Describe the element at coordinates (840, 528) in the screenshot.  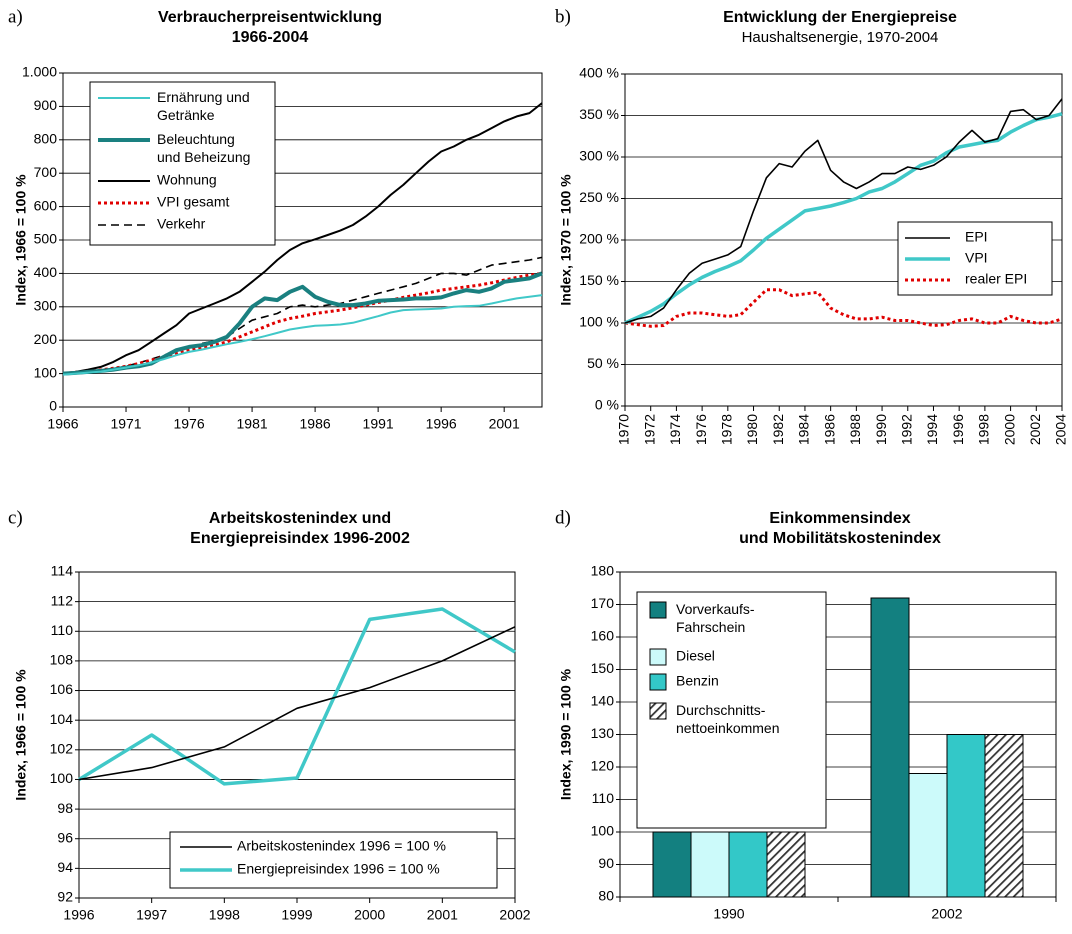
I see `chart-title: Einkommensindex und Mobilitätskostenindex` at that location.